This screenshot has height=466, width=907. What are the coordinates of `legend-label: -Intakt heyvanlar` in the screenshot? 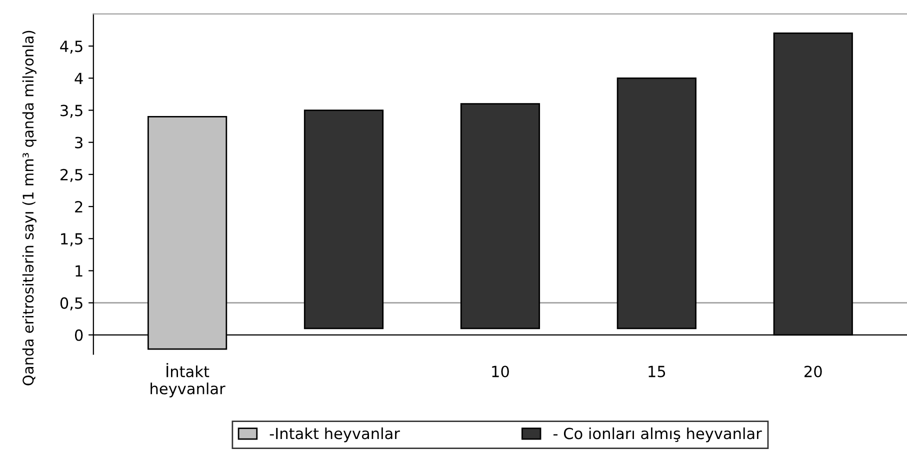 It's located at (335, 434).